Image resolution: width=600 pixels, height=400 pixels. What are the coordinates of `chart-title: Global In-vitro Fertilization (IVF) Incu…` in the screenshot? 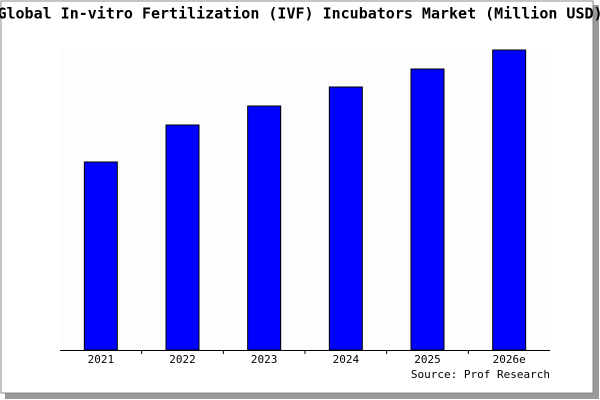 It's located at (300, 14).